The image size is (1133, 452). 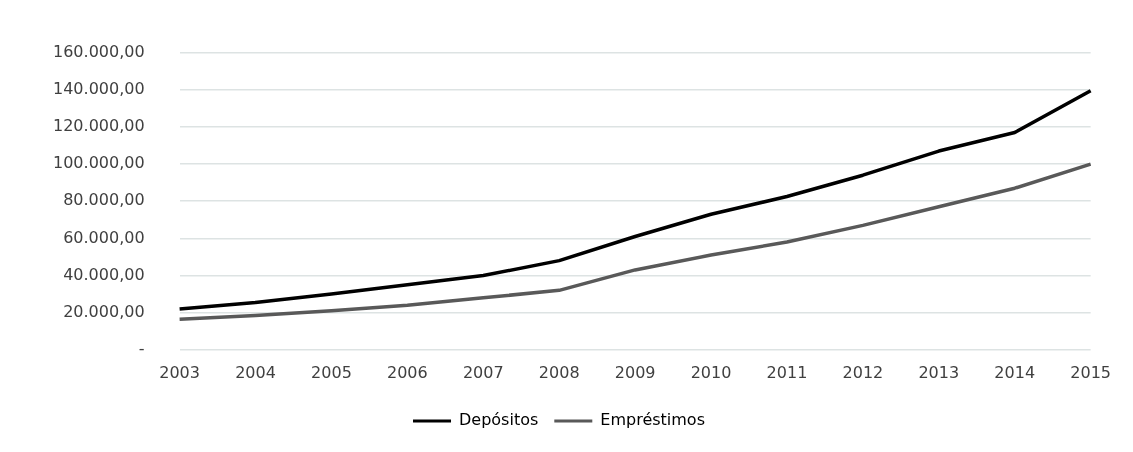 What do you see at coordinates (499, 420) in the screenshot?
I see `legend-label: Depósitos` at bounding box center [499, 420].